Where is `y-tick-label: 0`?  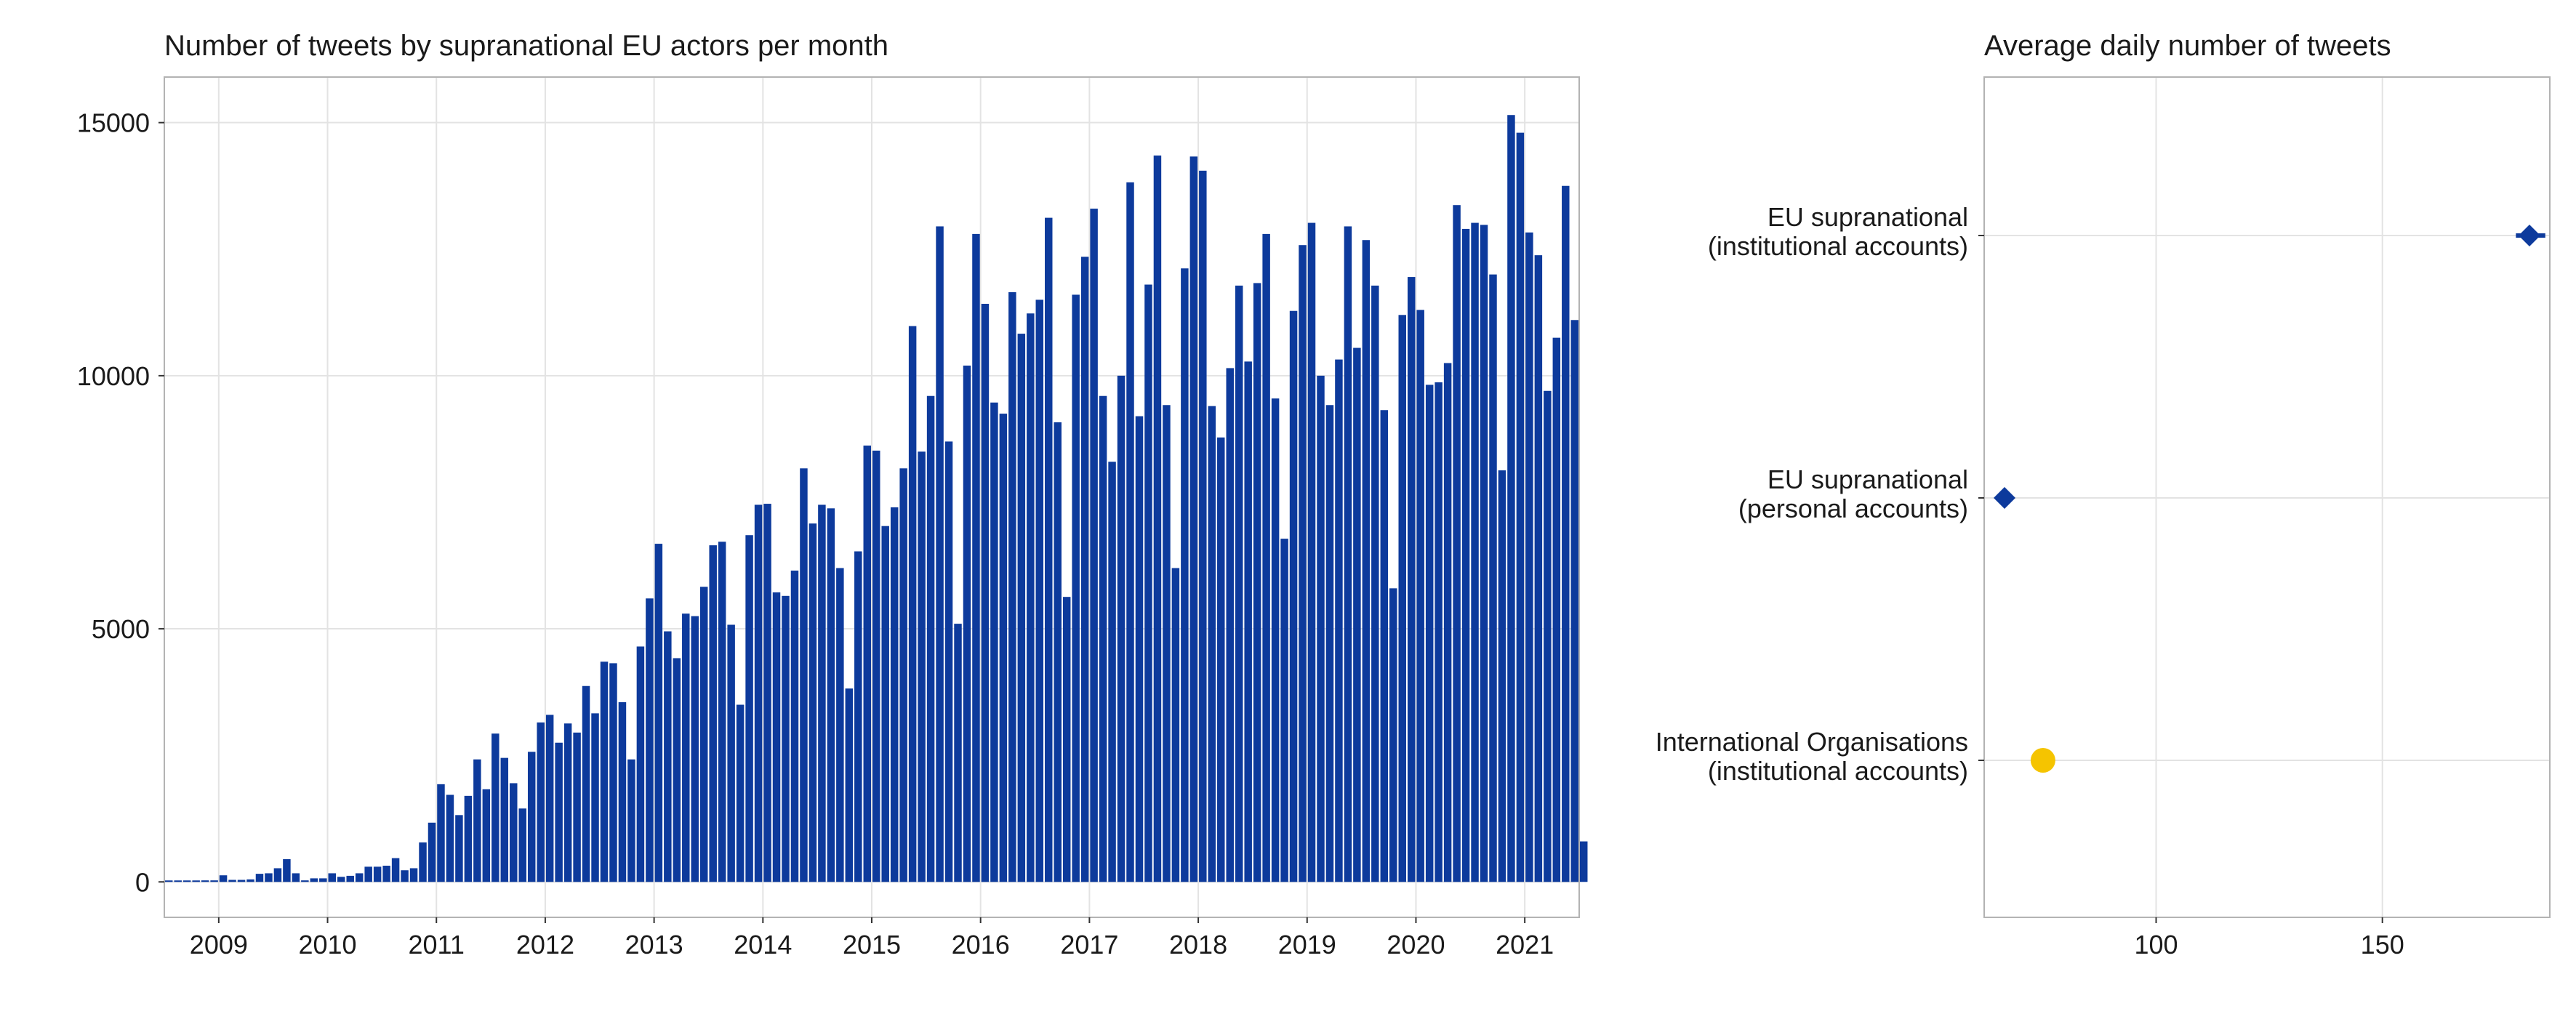
y-tick-label: 0 is located at coordinates (142, 882).